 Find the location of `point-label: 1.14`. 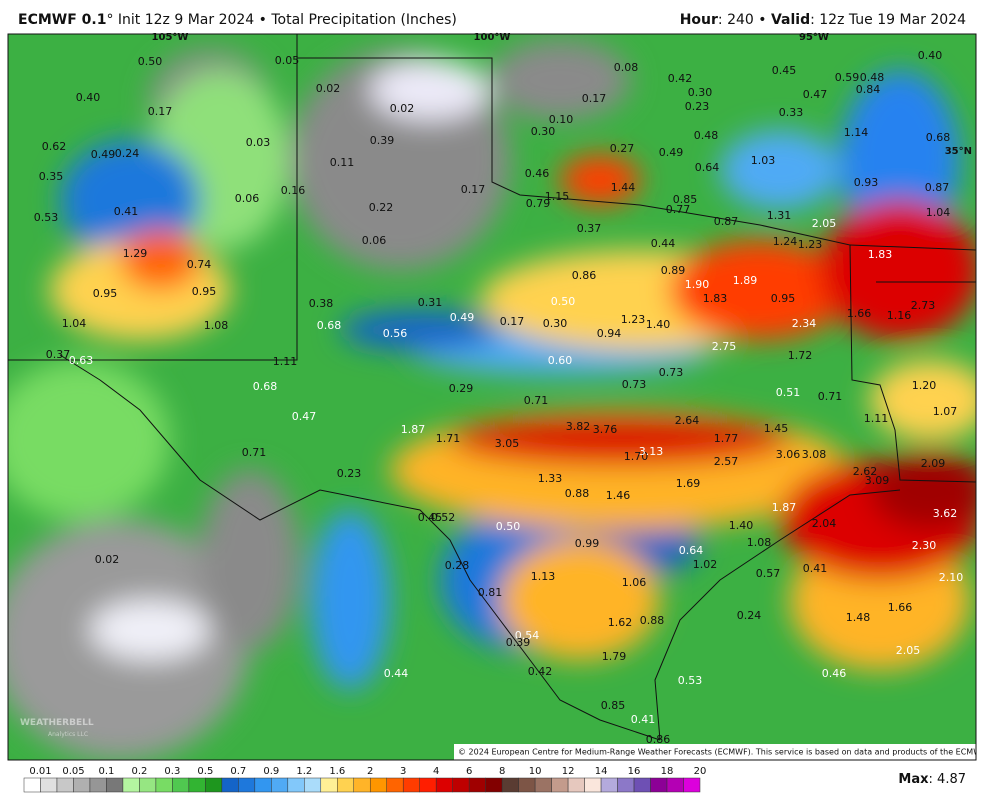

point-label: 1.14 is located at coordinates (856, 132).